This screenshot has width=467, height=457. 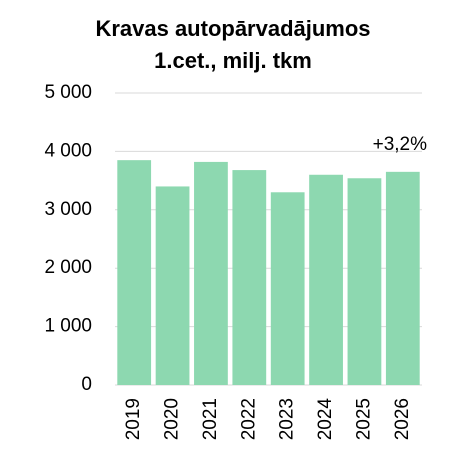 What do you see at coordinates (68, 209) in the screenshot?
I see `y-tick-label: 3 000` at bounding box center [68, 209].